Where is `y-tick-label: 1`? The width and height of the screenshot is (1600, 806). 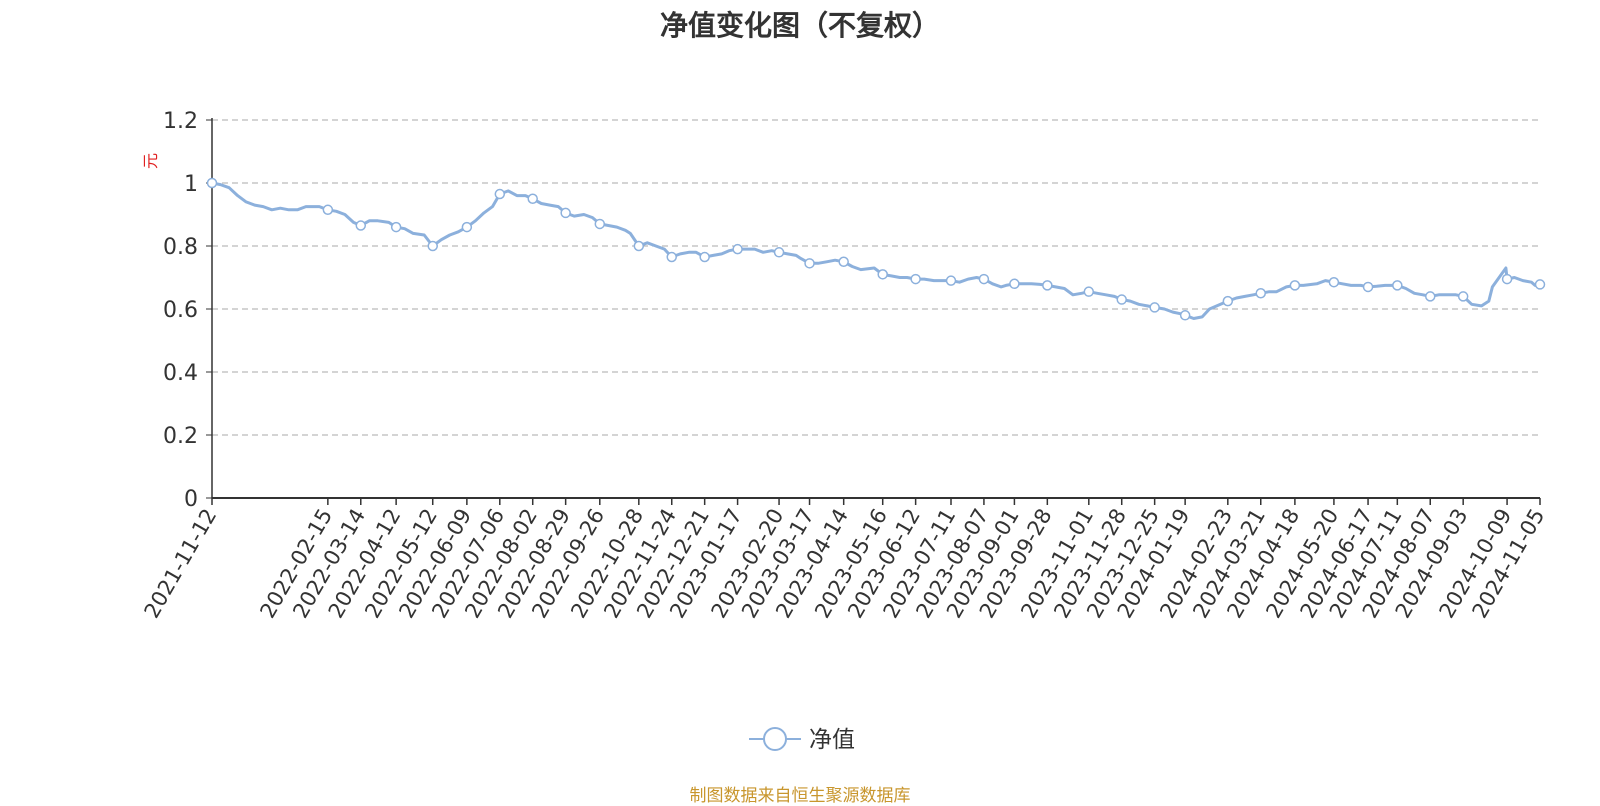 y-tick-label: 1 is located at coordinates (191, 184).